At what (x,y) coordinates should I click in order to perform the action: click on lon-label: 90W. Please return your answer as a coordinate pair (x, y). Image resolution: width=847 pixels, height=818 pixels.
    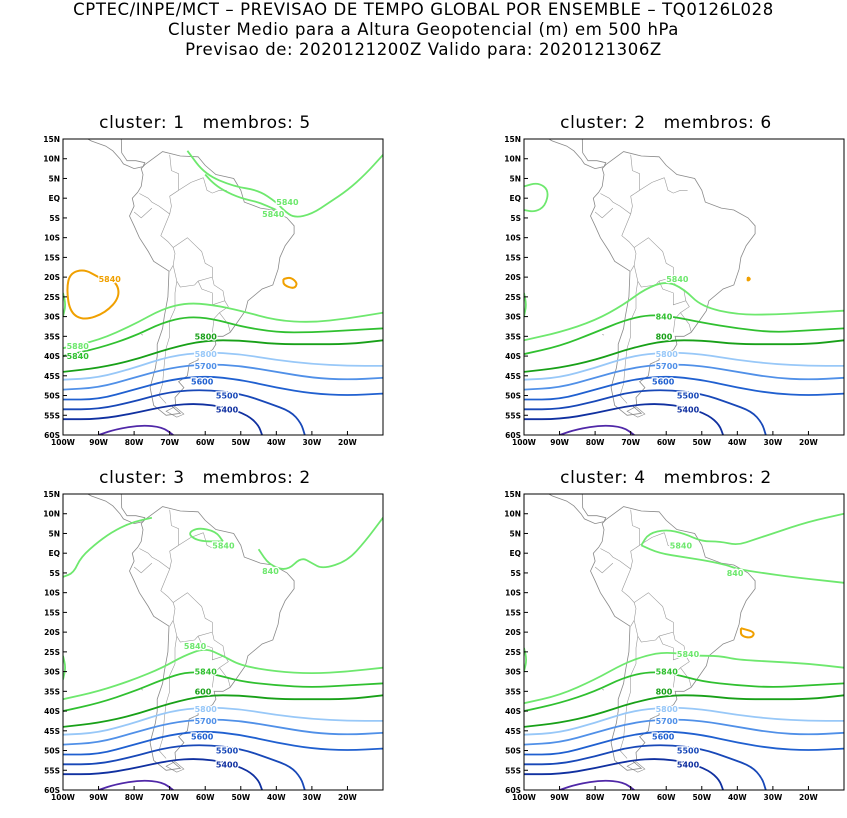
    Looking at the image, I should click on (559, 797).